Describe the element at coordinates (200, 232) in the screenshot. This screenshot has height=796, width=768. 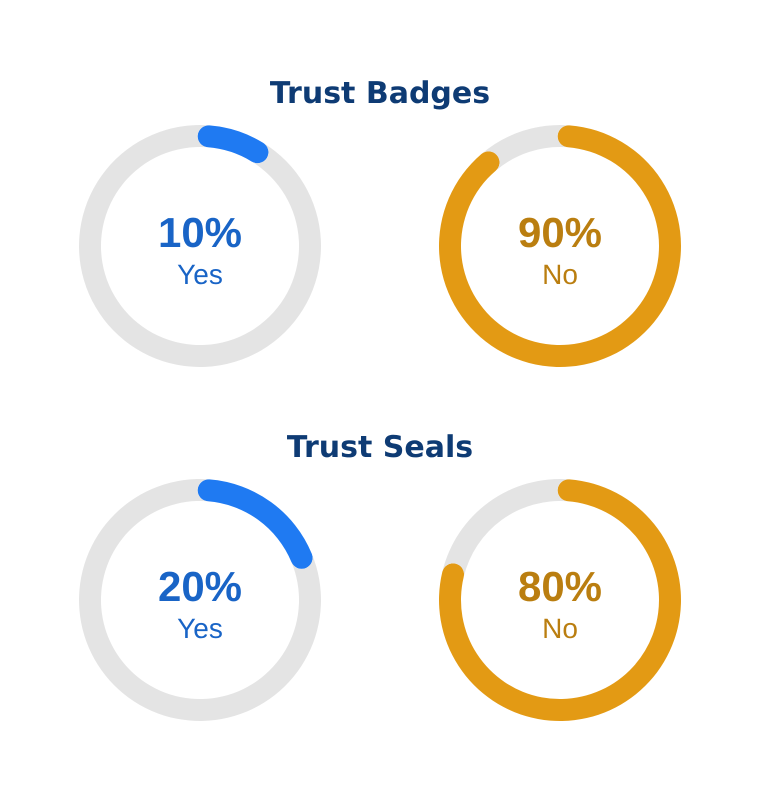
I see `data-label: 10%` at that location.